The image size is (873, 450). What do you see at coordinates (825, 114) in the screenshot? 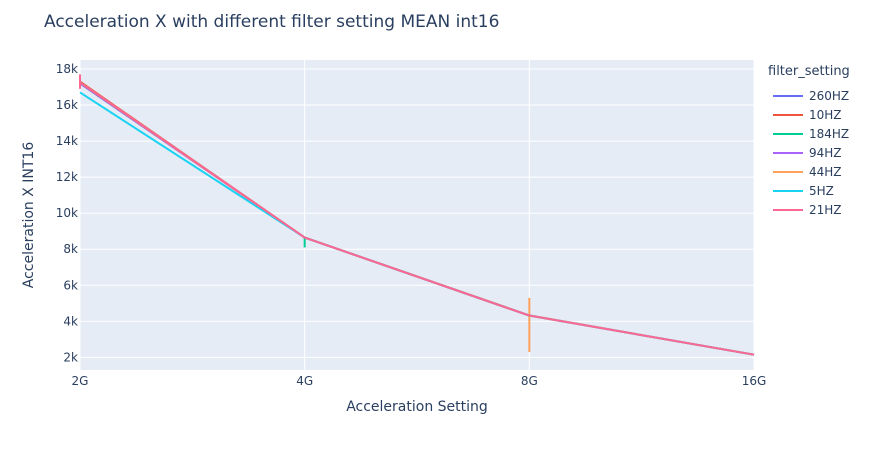
I see `legend-label: 10HZ` at bounding box center [825, 114].